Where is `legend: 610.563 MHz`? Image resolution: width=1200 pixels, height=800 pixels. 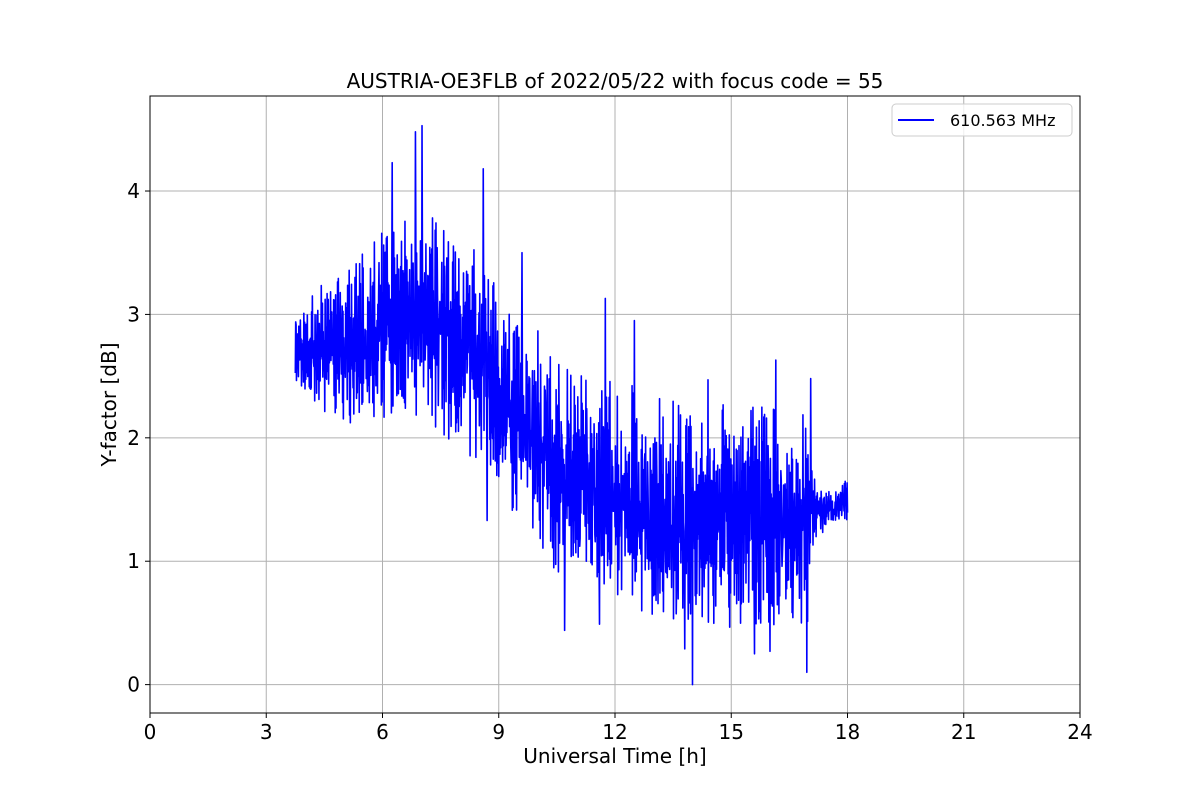 legend: 610.563 MHz is located at coordinates (982, 120).